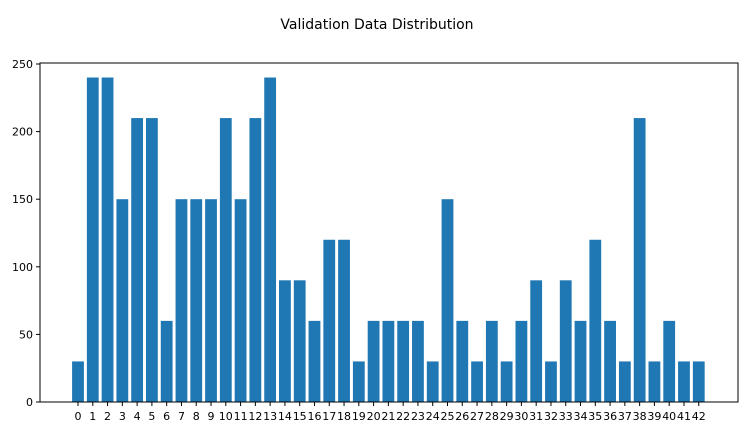  I want to click on x-tick-label: 36, so click(610, 416).